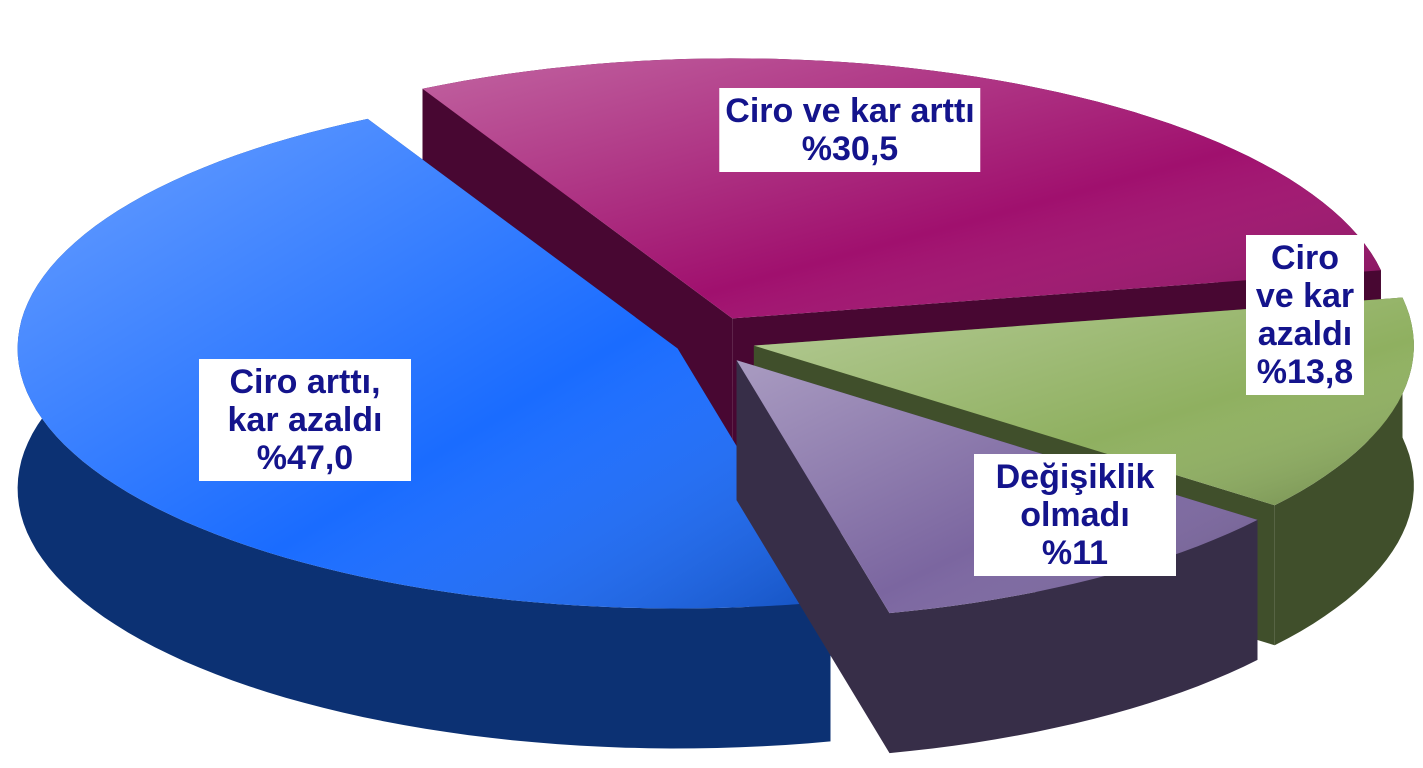  Describe the element at coordinates (1305, 296) in the screenshot. I see `category-label: Ciro ve kar azaldı` at that location.